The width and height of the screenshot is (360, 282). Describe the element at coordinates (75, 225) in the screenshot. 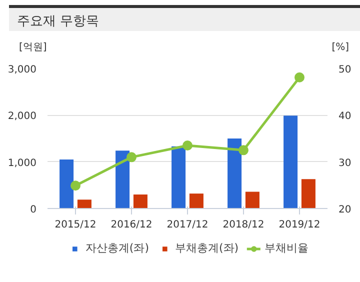

I see `x-tick-label: 2015/12` at that location.